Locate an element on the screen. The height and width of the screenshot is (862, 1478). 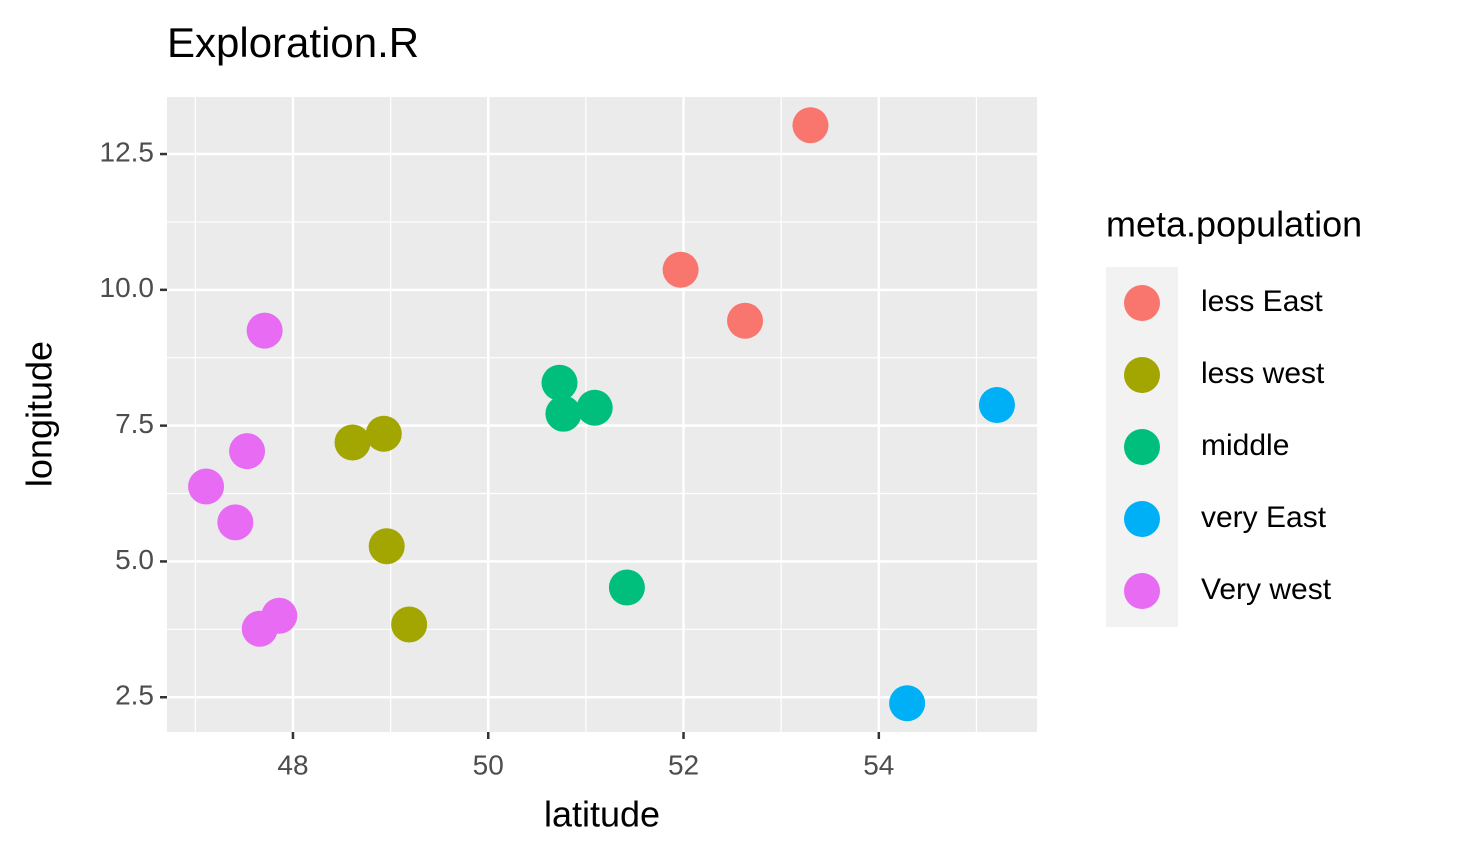
y-axis-title: longitude is located at coordinates (39, 414).